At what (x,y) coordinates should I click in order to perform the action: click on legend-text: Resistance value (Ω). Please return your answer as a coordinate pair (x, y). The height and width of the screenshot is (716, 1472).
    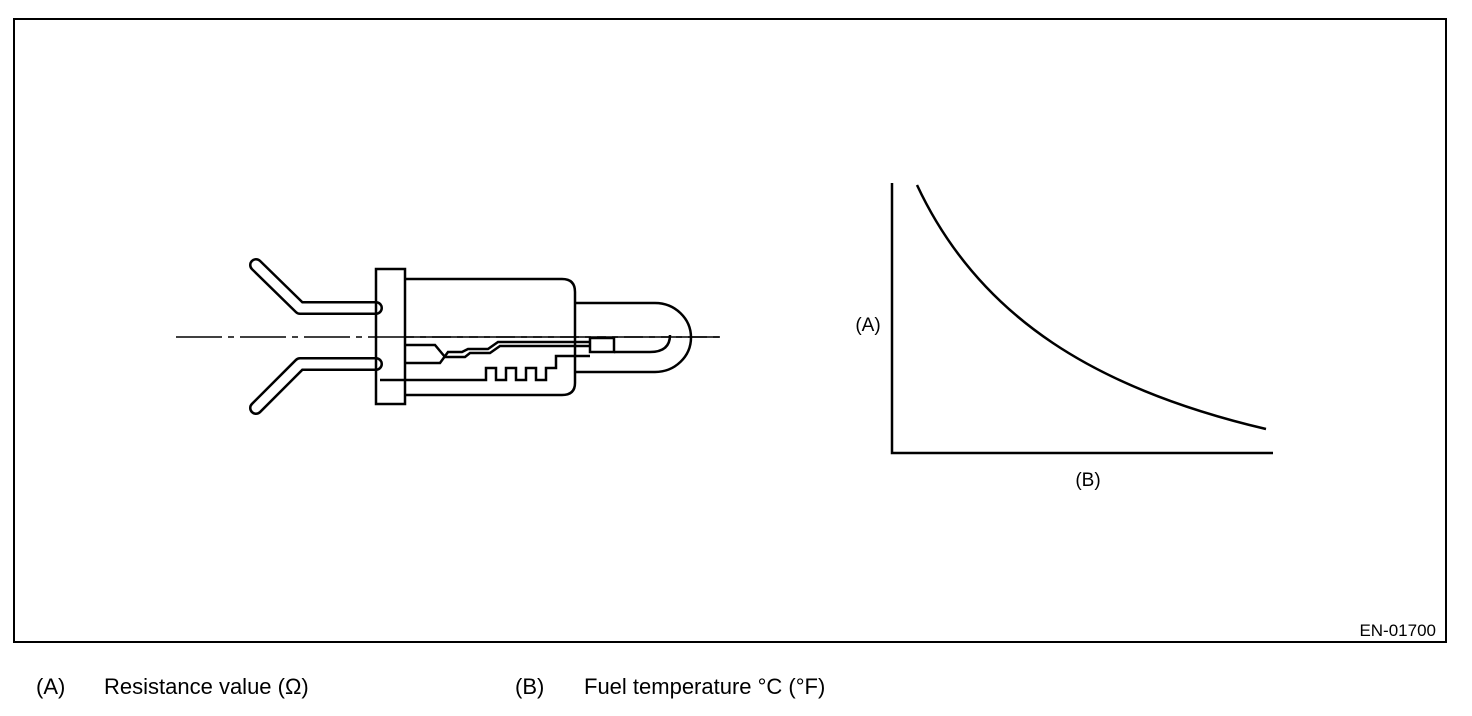
    Looking at the image, I should click on (206, 686).